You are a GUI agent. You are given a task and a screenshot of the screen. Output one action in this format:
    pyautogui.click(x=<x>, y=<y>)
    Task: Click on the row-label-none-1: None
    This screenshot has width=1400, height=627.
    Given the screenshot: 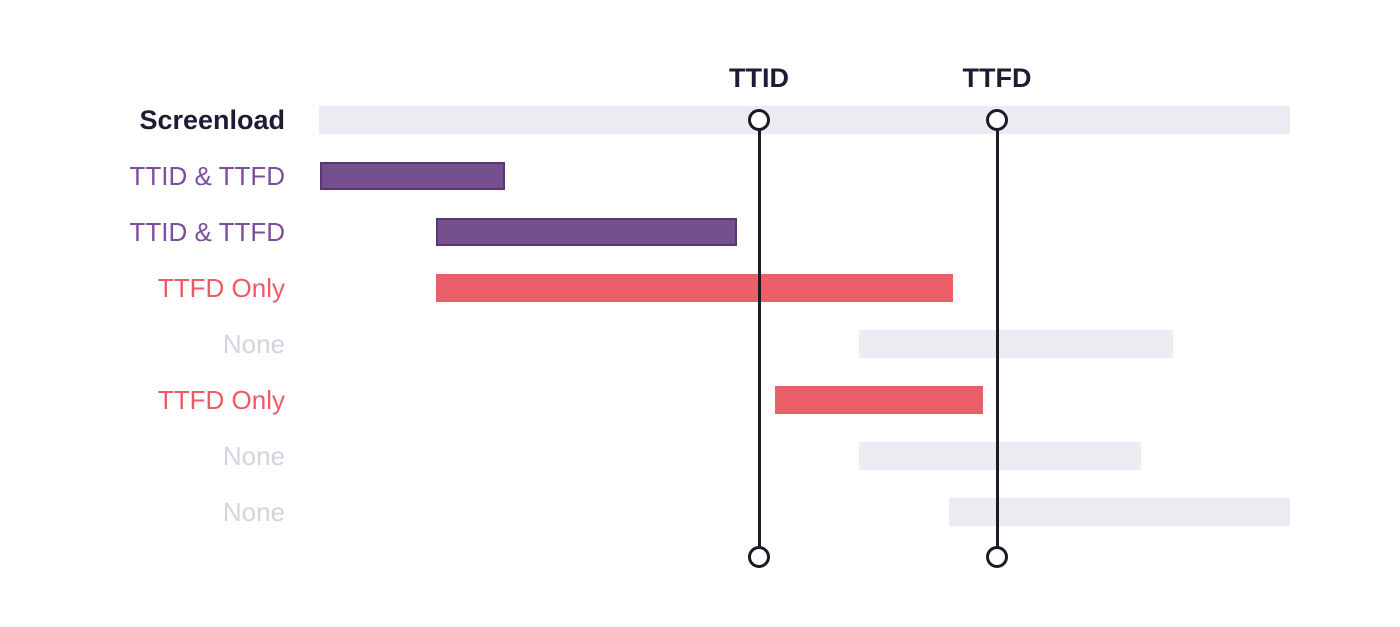 What is the action you would take?
    pyautogui.click(x=253, y=344)
    